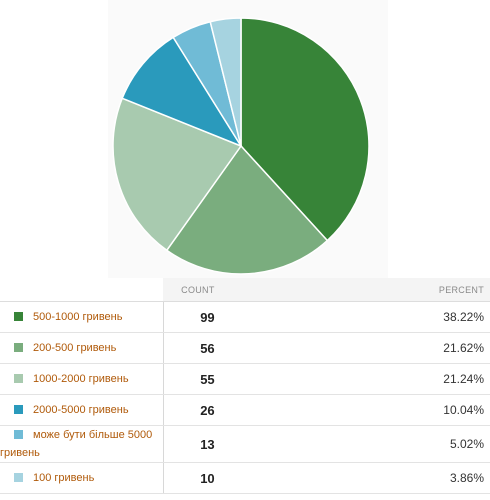 This screenshot has width=490, height=500. I want to click on row-label-cell: може бути більше 5000 гривень, so click(82, 444).